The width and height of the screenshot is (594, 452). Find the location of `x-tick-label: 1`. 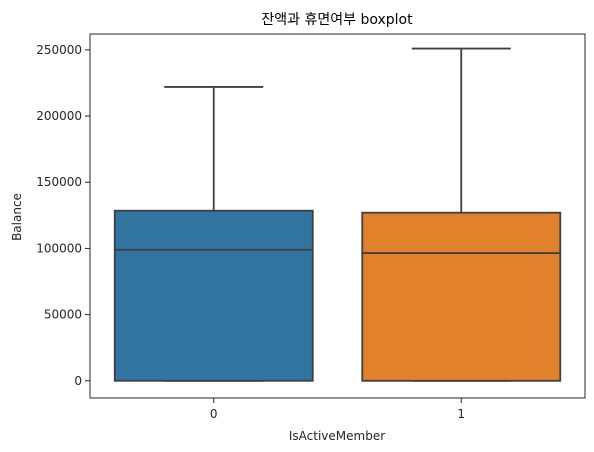

x-tick-label: 1 is located at coordinates (461, 414).